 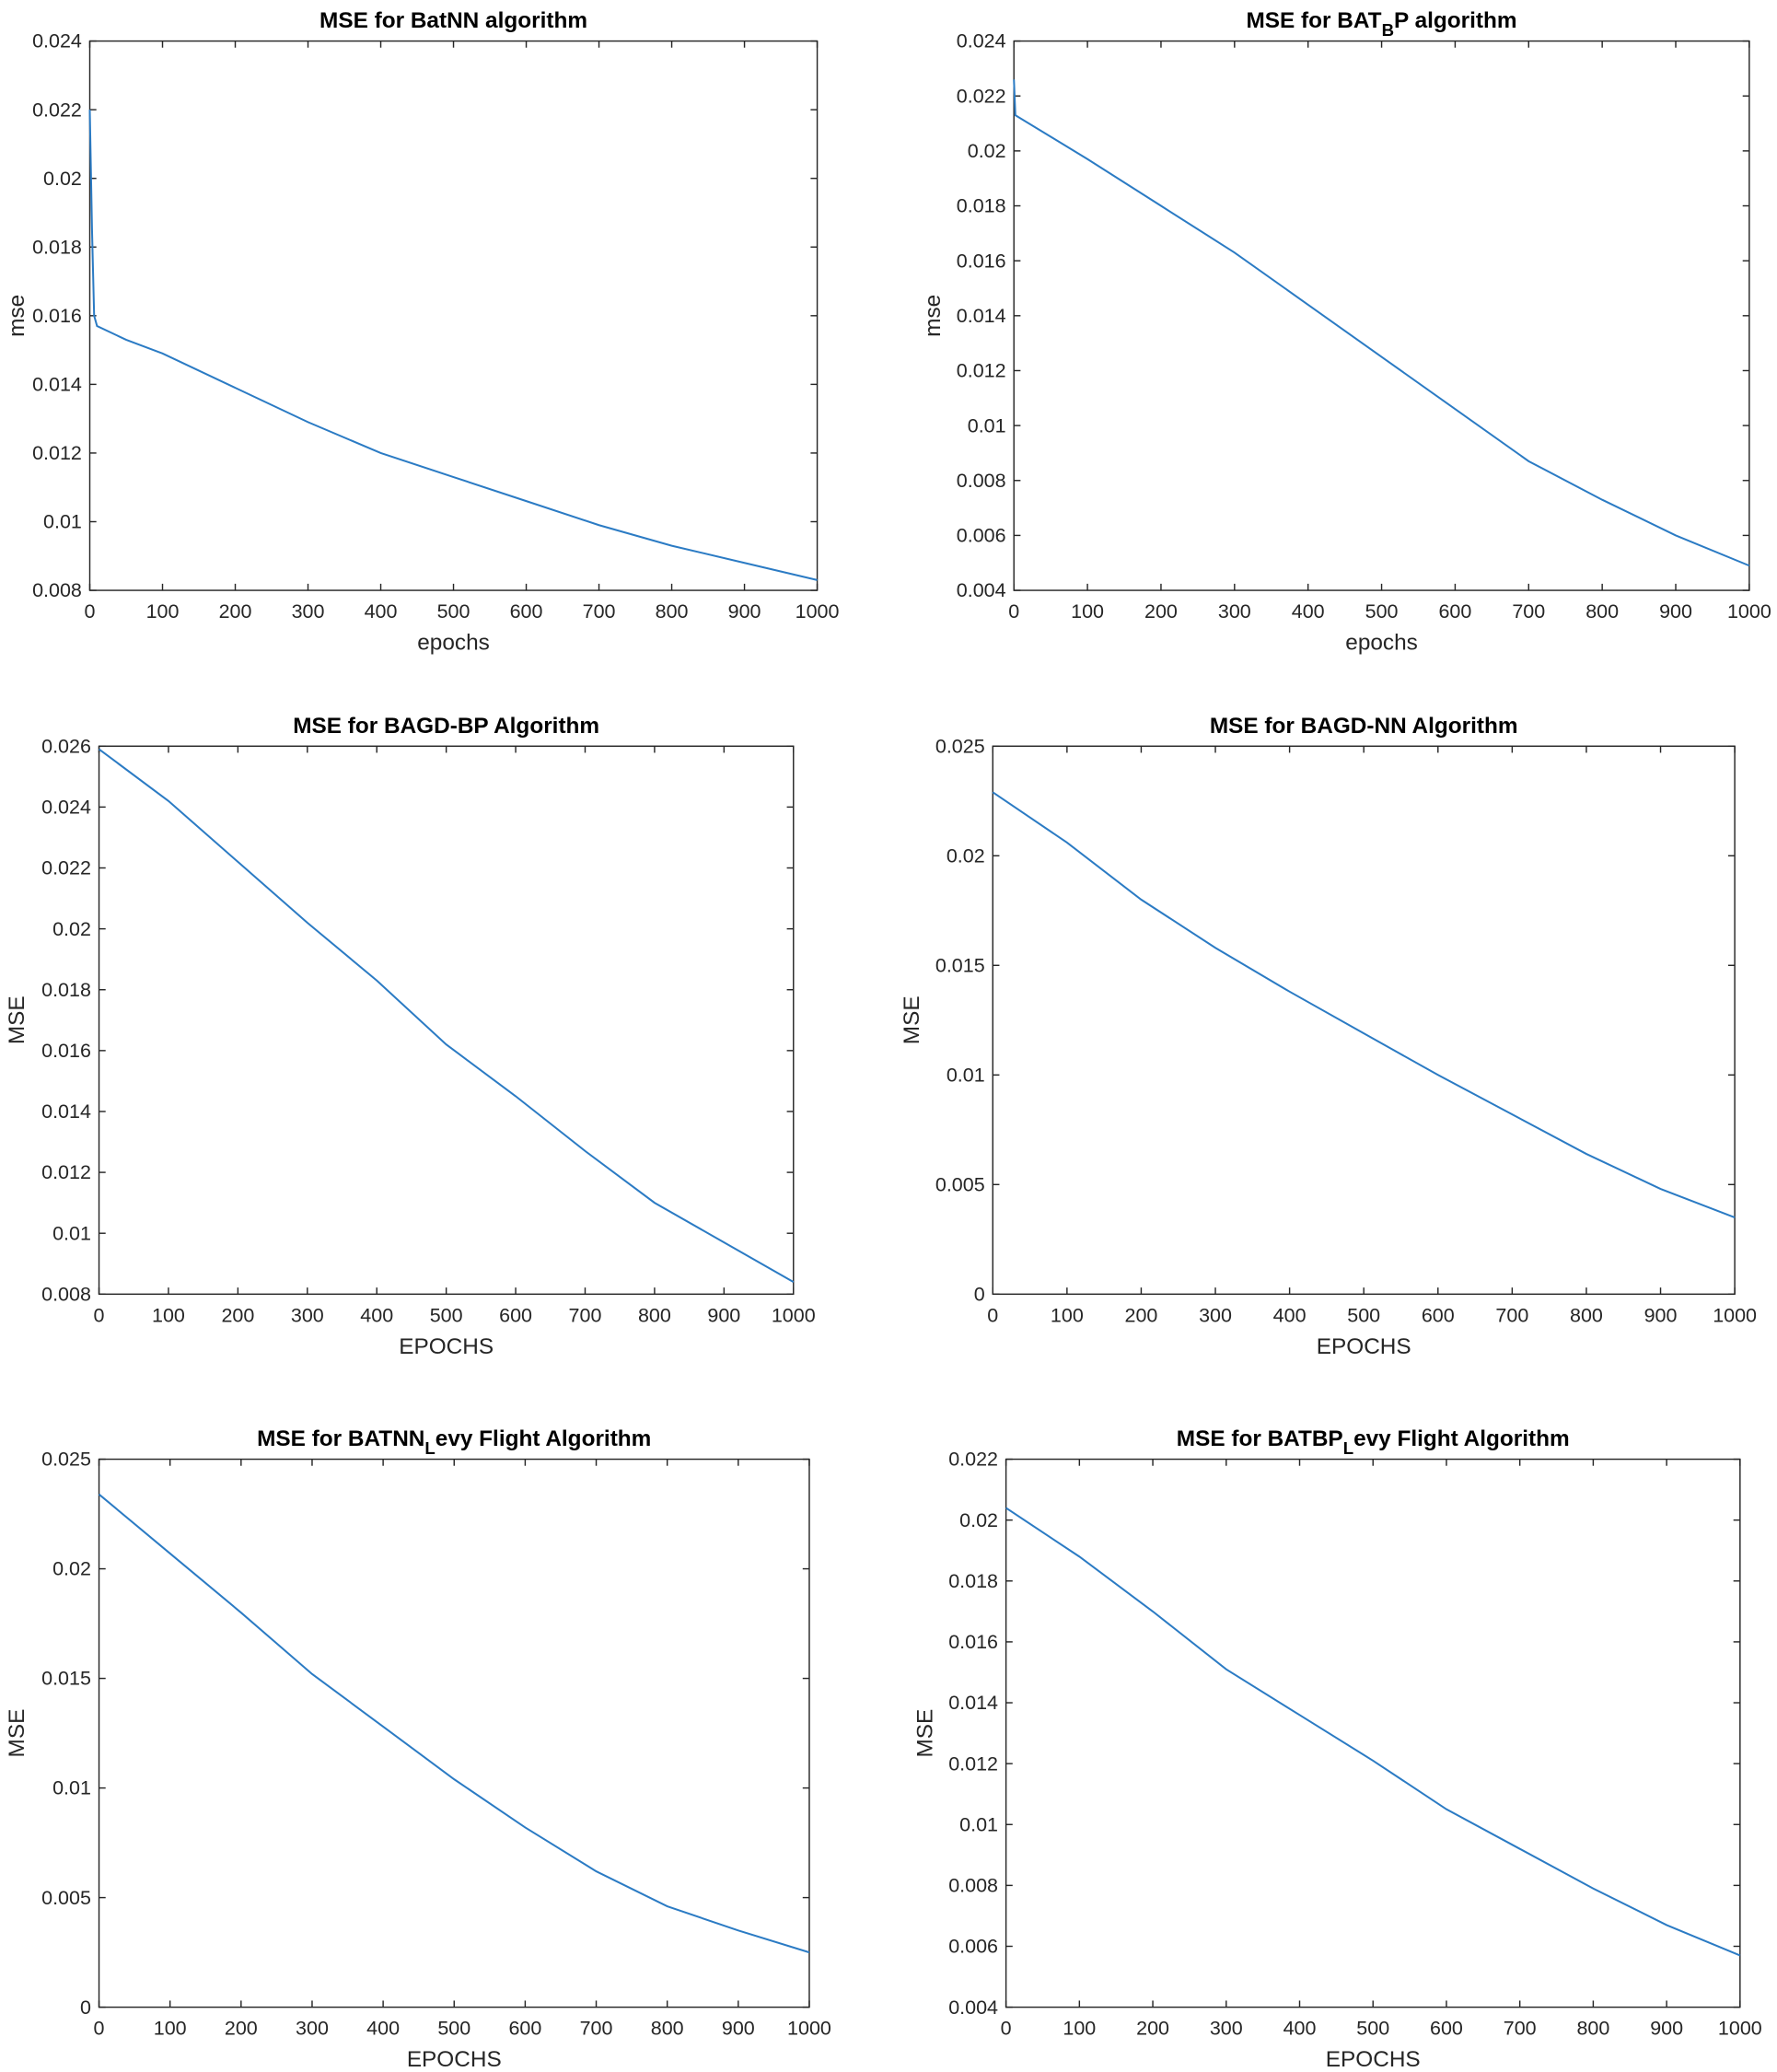 What do you see at coordinates (17, 316) in the screenshot?
I see `y-axis-label: mse` at bounding box center [17, 316].